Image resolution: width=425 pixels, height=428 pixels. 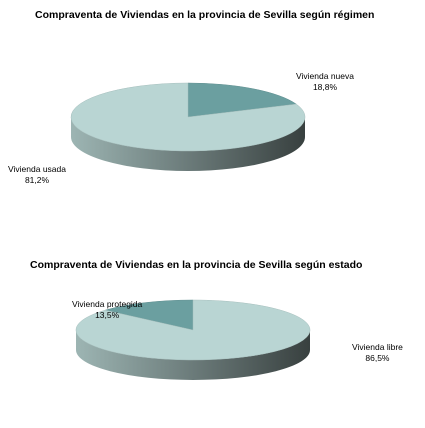 I want to click on pie-regimen, so click(x=188, y=126).